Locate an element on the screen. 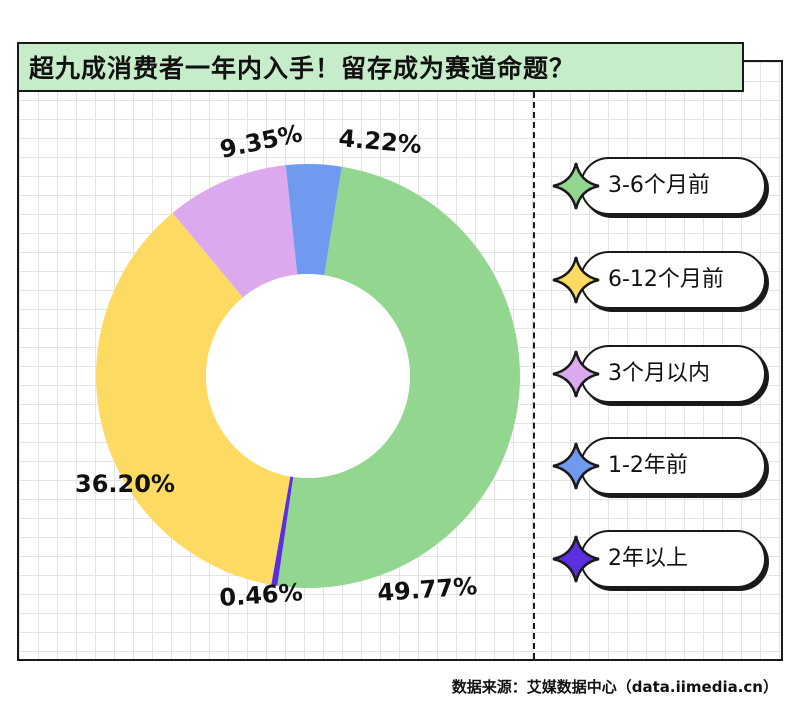 The width and height of the screenshot is (800, 724). chart-title: 超九成消费者一年内入手！留存成为赛道命题？ is located at coordinates (380, 67).